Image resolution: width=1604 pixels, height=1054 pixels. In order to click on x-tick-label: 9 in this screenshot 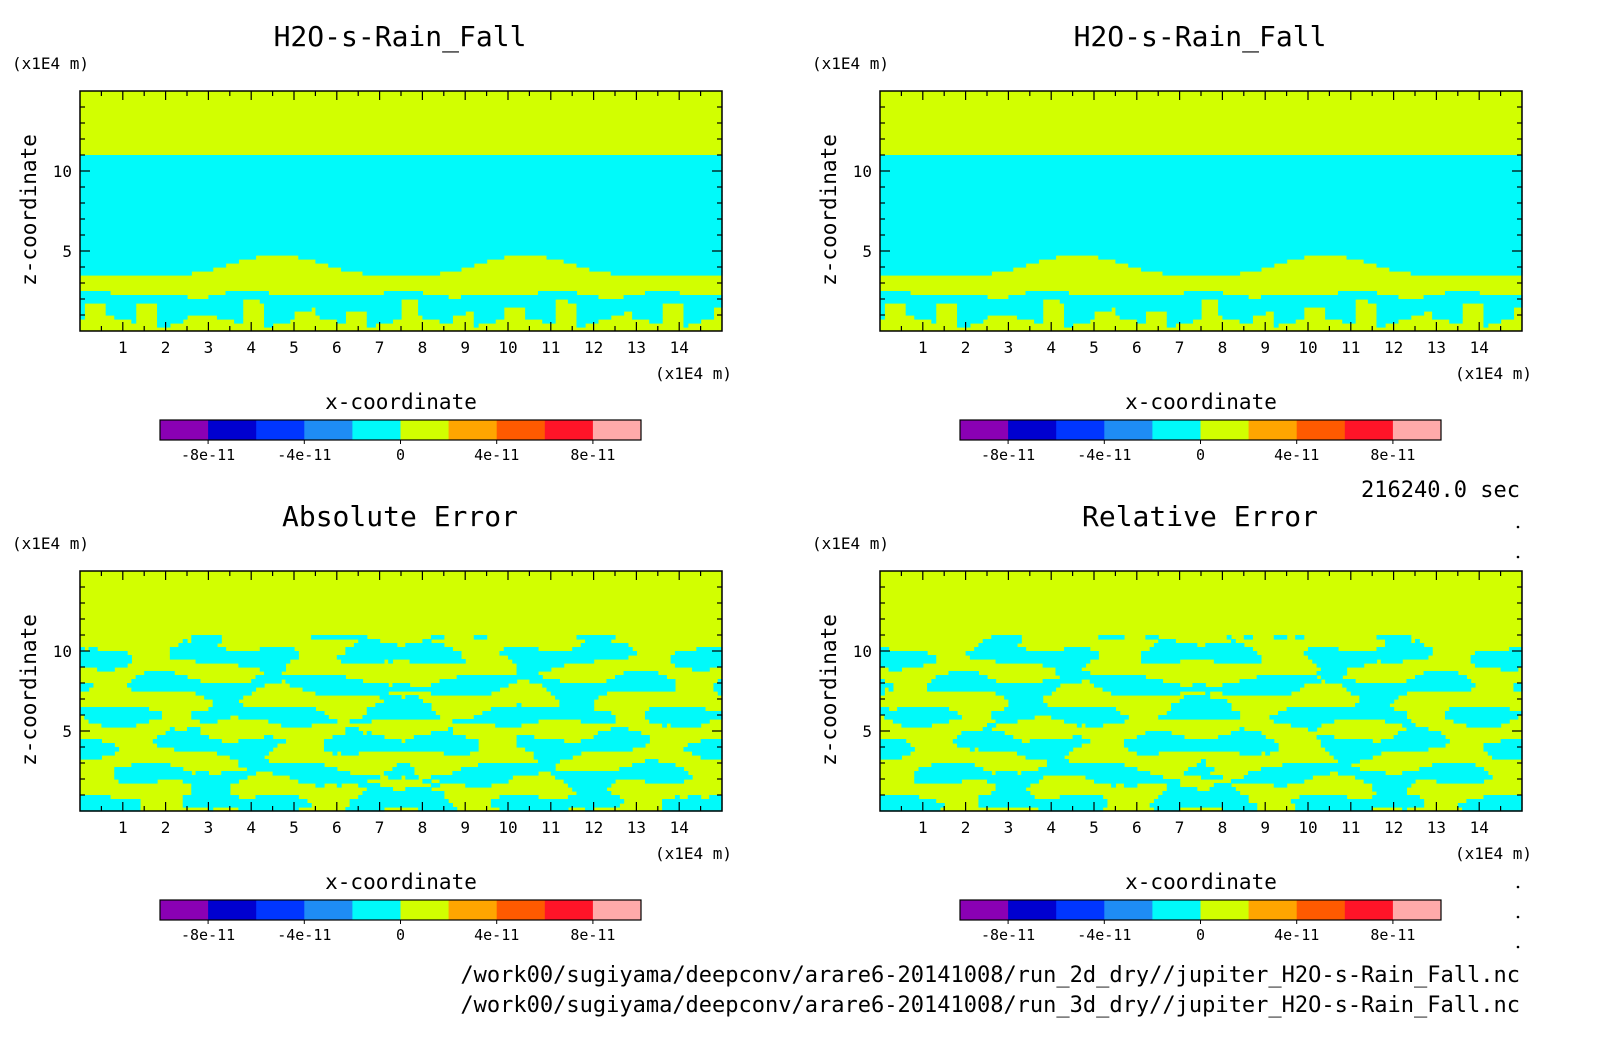, I will do `click(1265, 827)`.